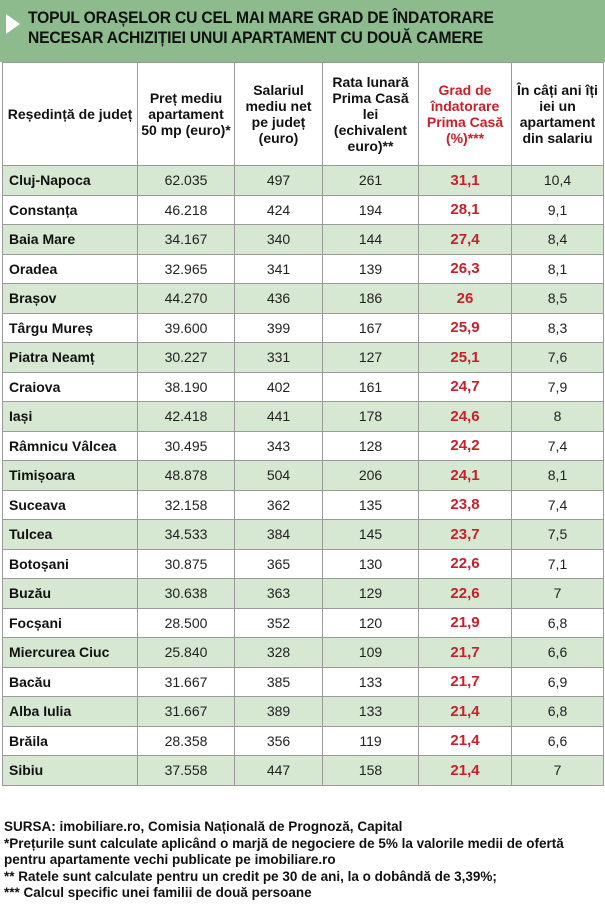 The image size is (605, 922). Describe the element at coordinates (557, 475) in the screenshot. I see `cell-years: 8,1` at that location.